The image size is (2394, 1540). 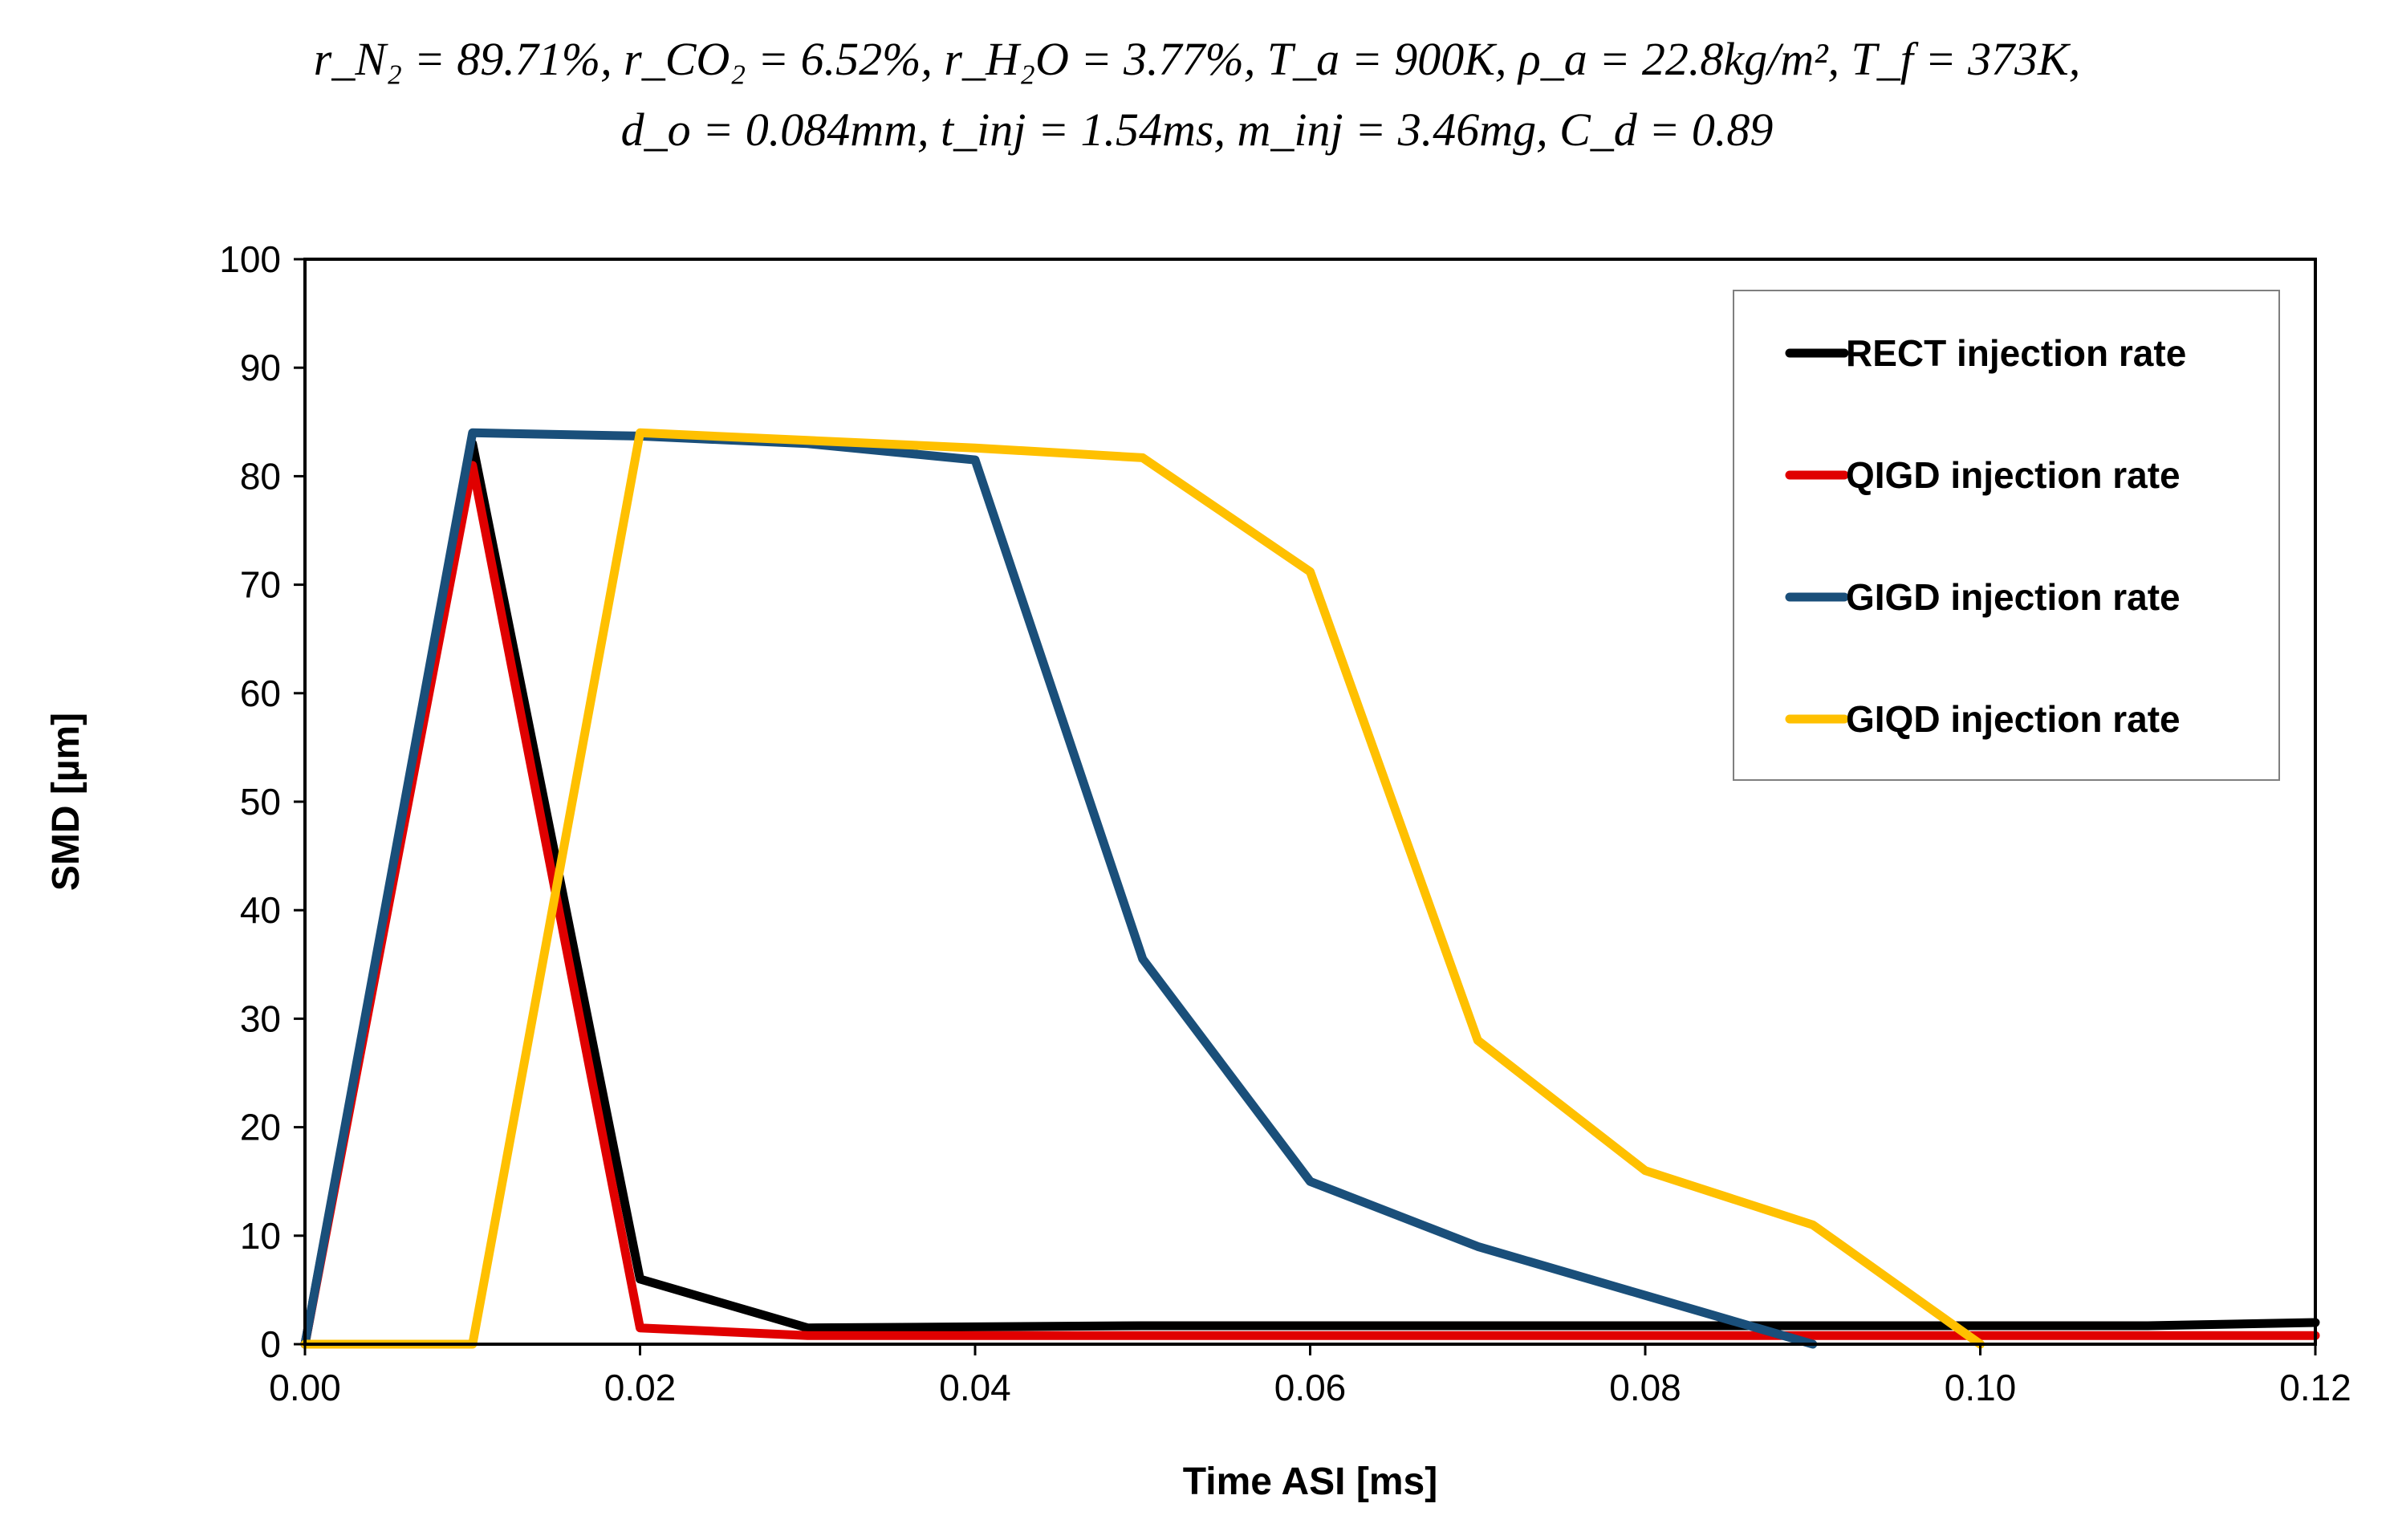 I want to click on x-tick-label: 0.02, so click(x=641, y=1387).